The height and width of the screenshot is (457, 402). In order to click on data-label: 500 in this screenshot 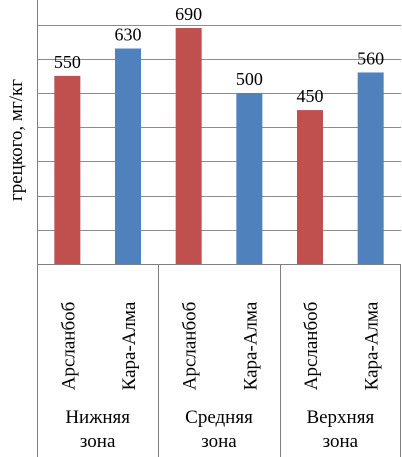, I will do `click(249, 79)`.